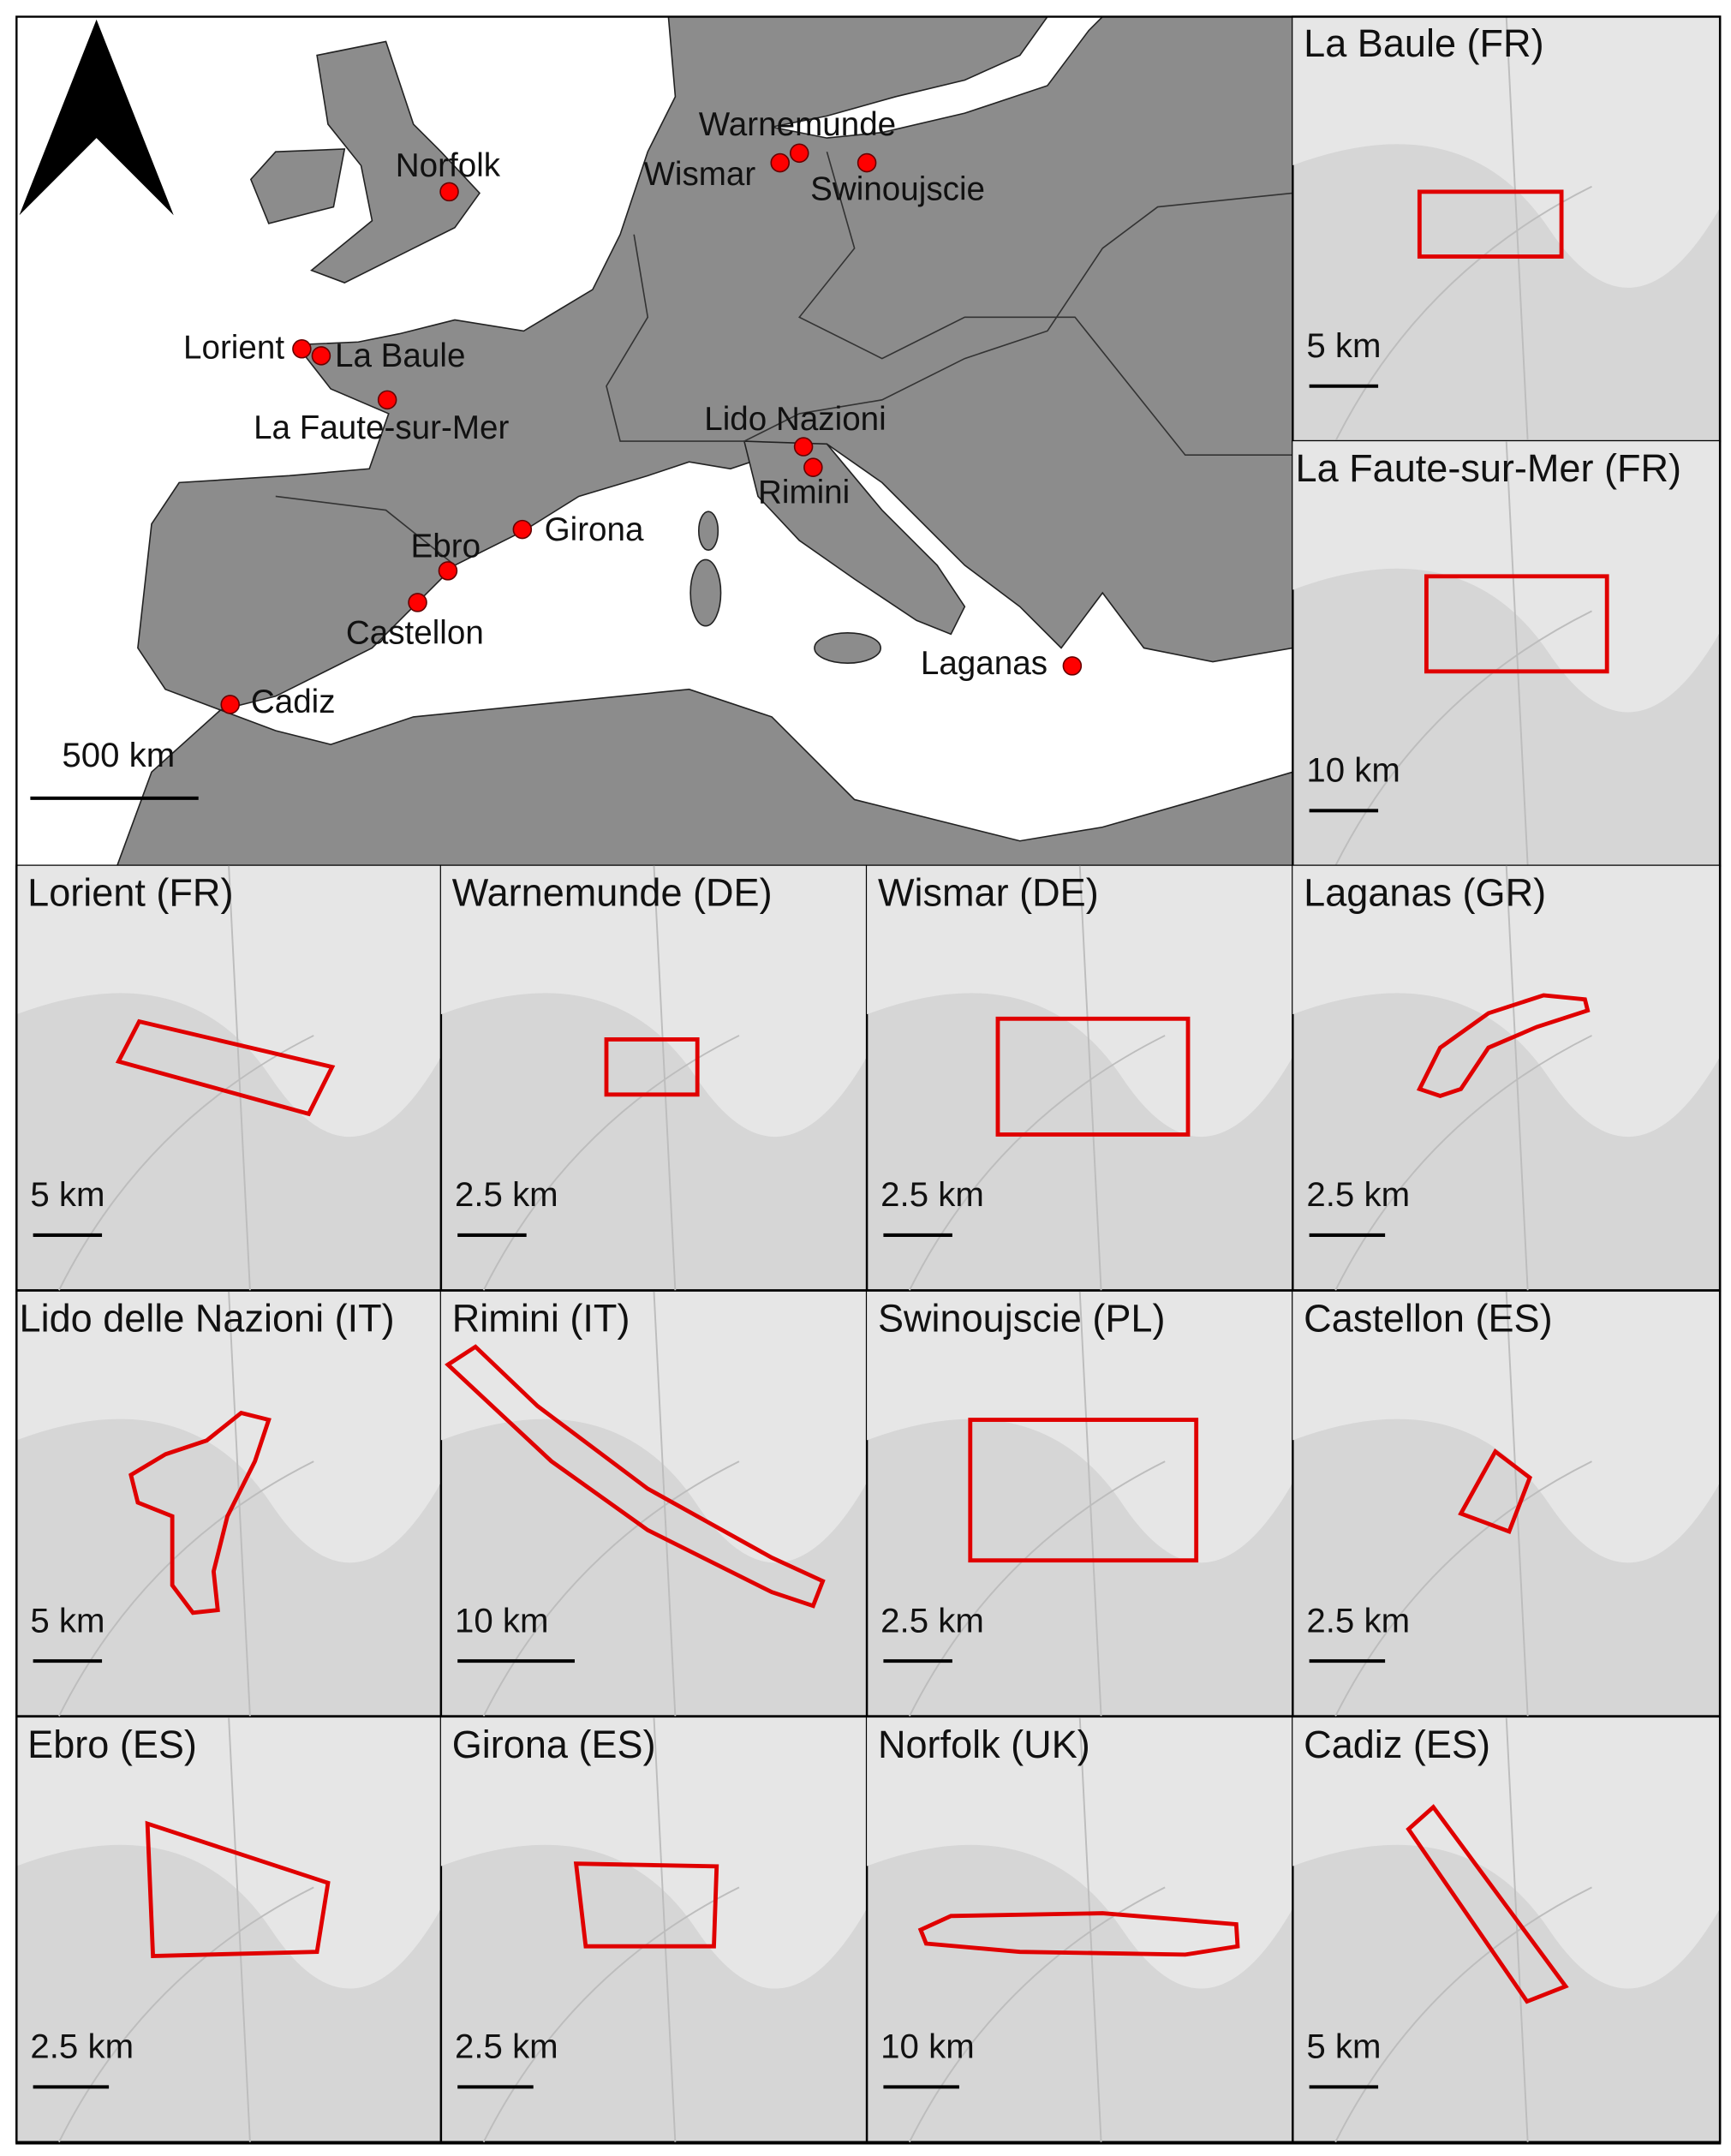  What do you see at coordinates (96, 117) in the screenshot?
I see `north-arrow-icon` at bounding box center [96, 117].